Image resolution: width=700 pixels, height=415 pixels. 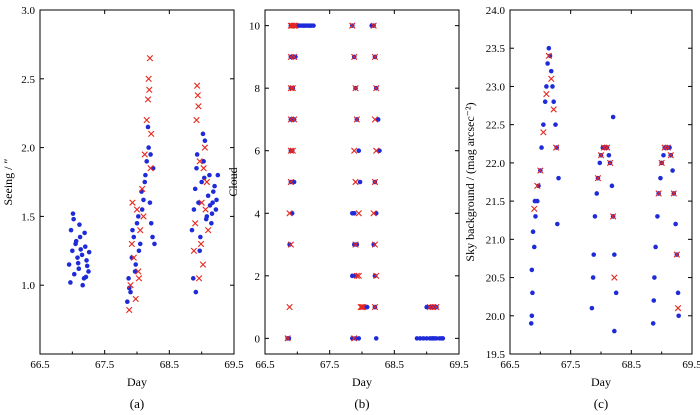 I want to click on y-tick-label-a: 3.0, so click(x=28, y=11).